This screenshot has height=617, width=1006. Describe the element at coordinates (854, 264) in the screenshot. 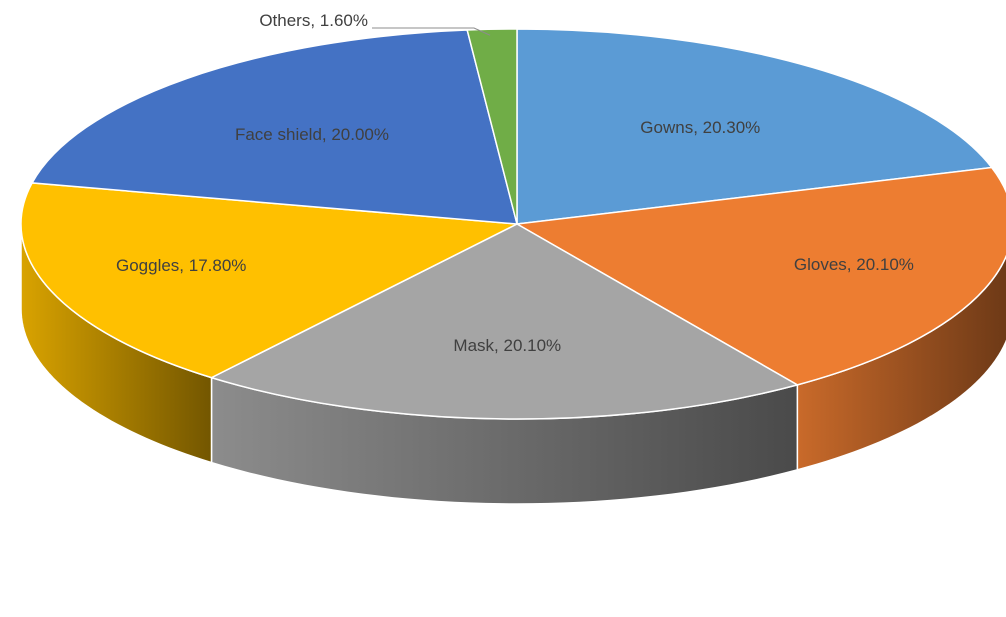

I see `pie-label-gloves: Gloves, 20.10%` at that location.